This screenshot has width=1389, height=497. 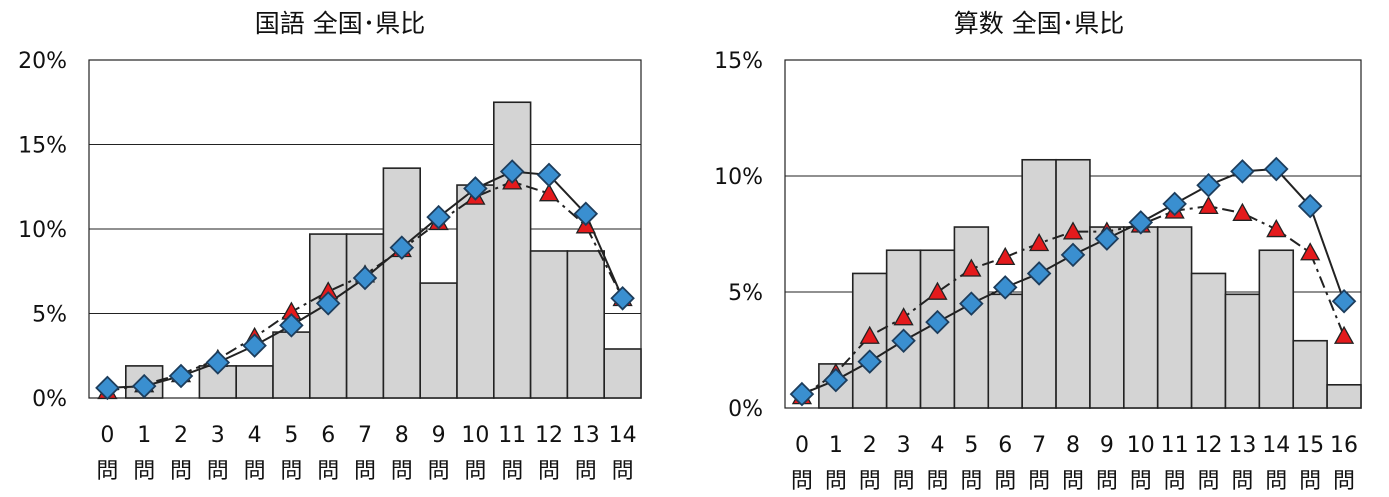 I want to click on y-tick-label: 5%, so click(x=745, y=293).